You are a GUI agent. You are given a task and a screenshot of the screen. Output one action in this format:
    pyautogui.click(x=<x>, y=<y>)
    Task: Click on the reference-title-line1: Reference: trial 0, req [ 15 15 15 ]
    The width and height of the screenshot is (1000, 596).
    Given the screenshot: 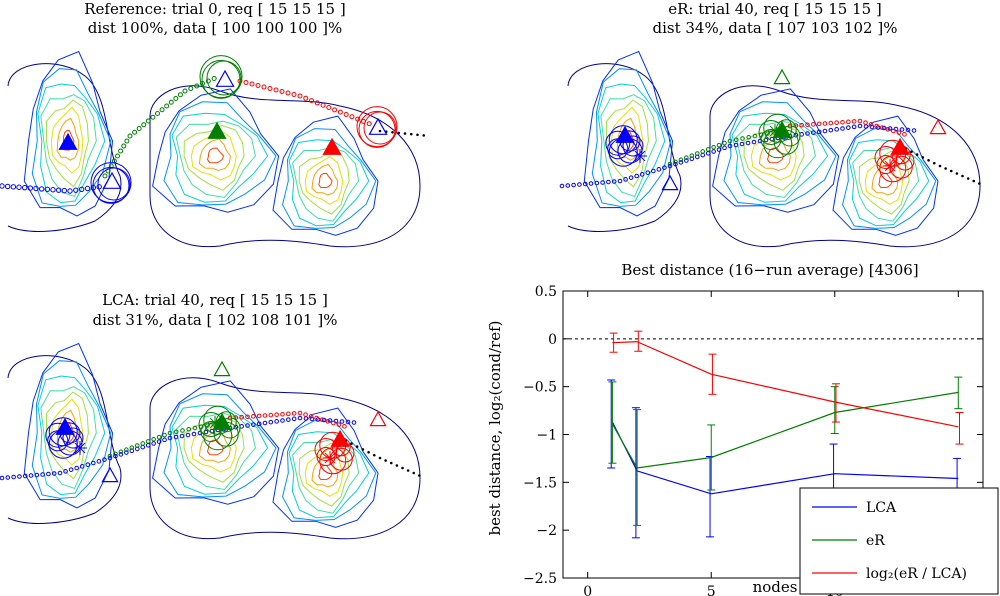 What is the action you would take?
    pyautogui.click(x=214, y=9)
    